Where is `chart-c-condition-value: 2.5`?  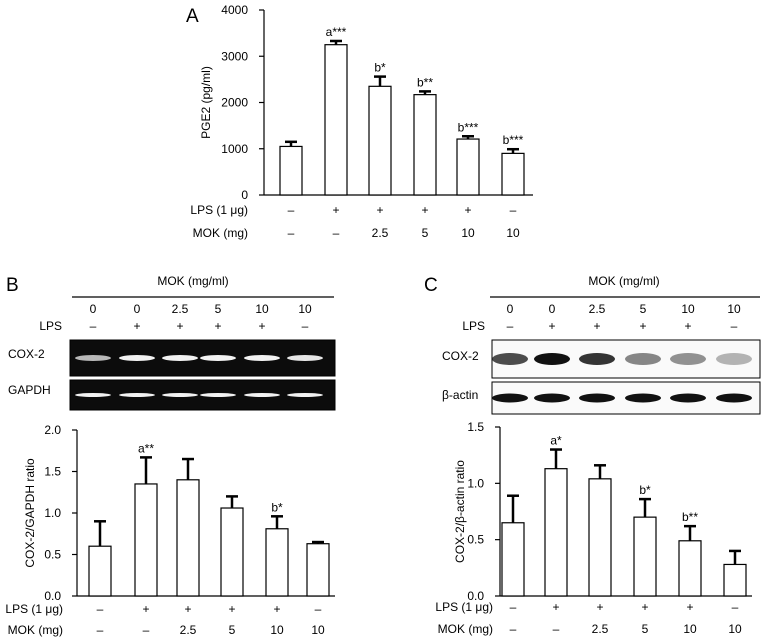
chart-c-condition-value: 2.5 is located at coordinates (600, 629).